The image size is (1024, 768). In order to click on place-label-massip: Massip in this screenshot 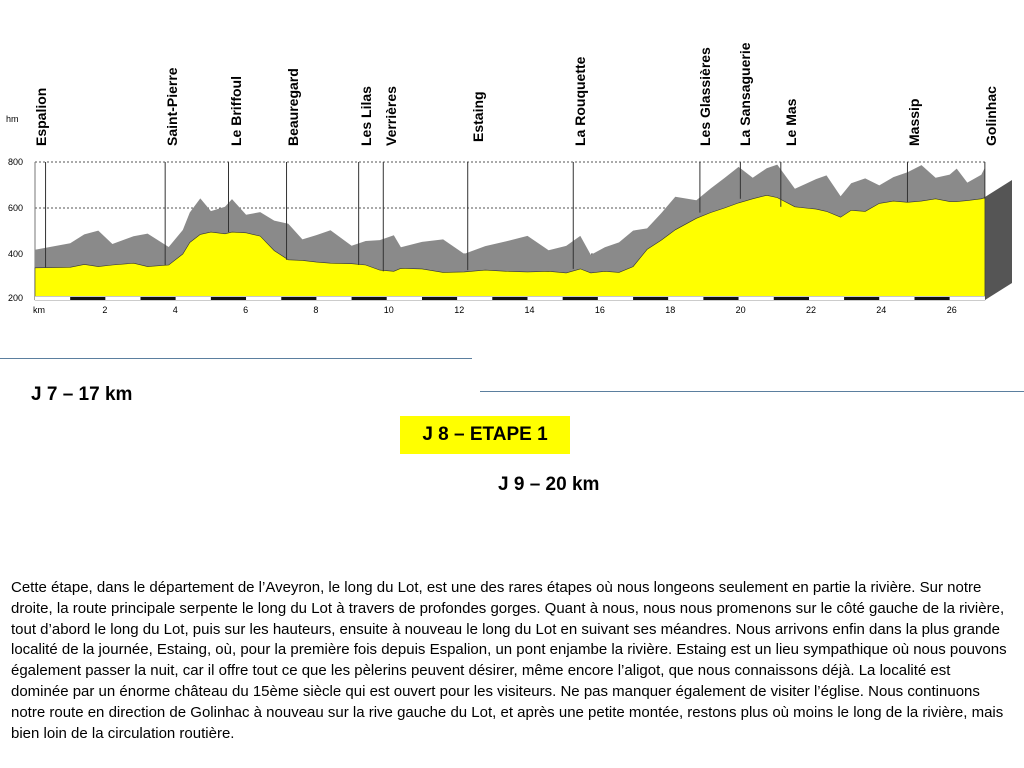, I will do `click(914, 122)`.